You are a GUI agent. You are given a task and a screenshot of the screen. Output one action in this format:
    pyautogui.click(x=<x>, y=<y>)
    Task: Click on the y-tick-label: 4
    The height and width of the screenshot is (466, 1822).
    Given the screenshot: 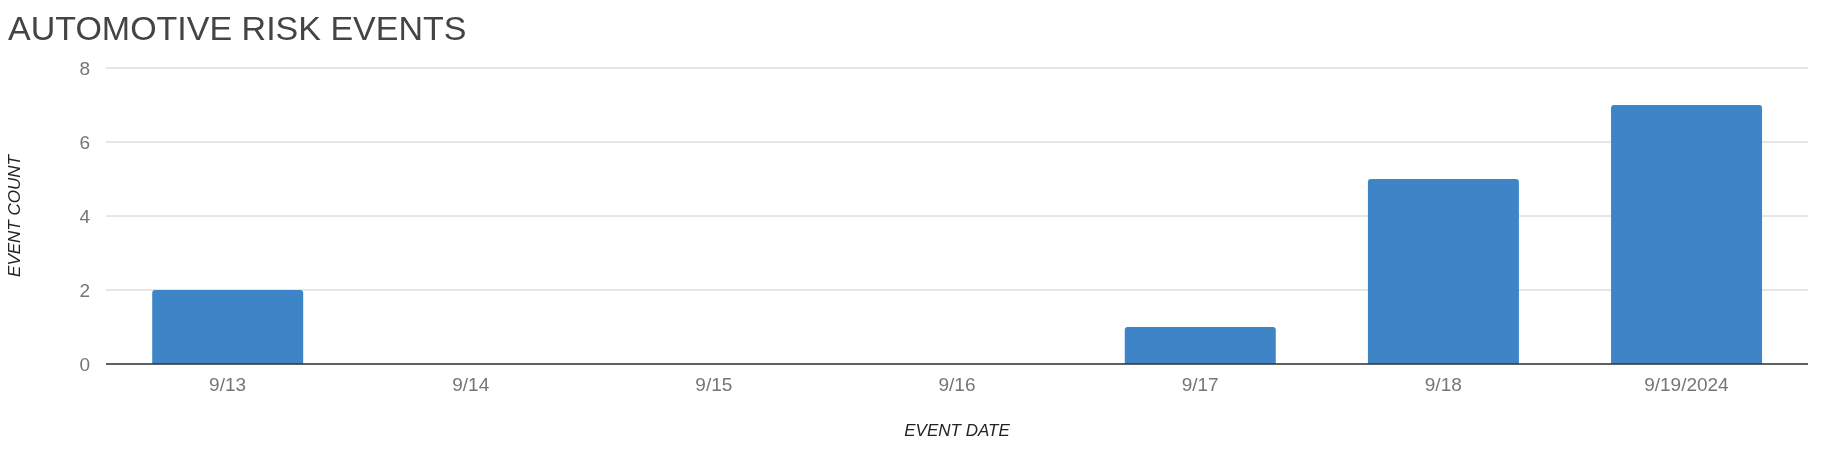 What is the action you would take?
    pyautogui.click(x=85, y=216)
    